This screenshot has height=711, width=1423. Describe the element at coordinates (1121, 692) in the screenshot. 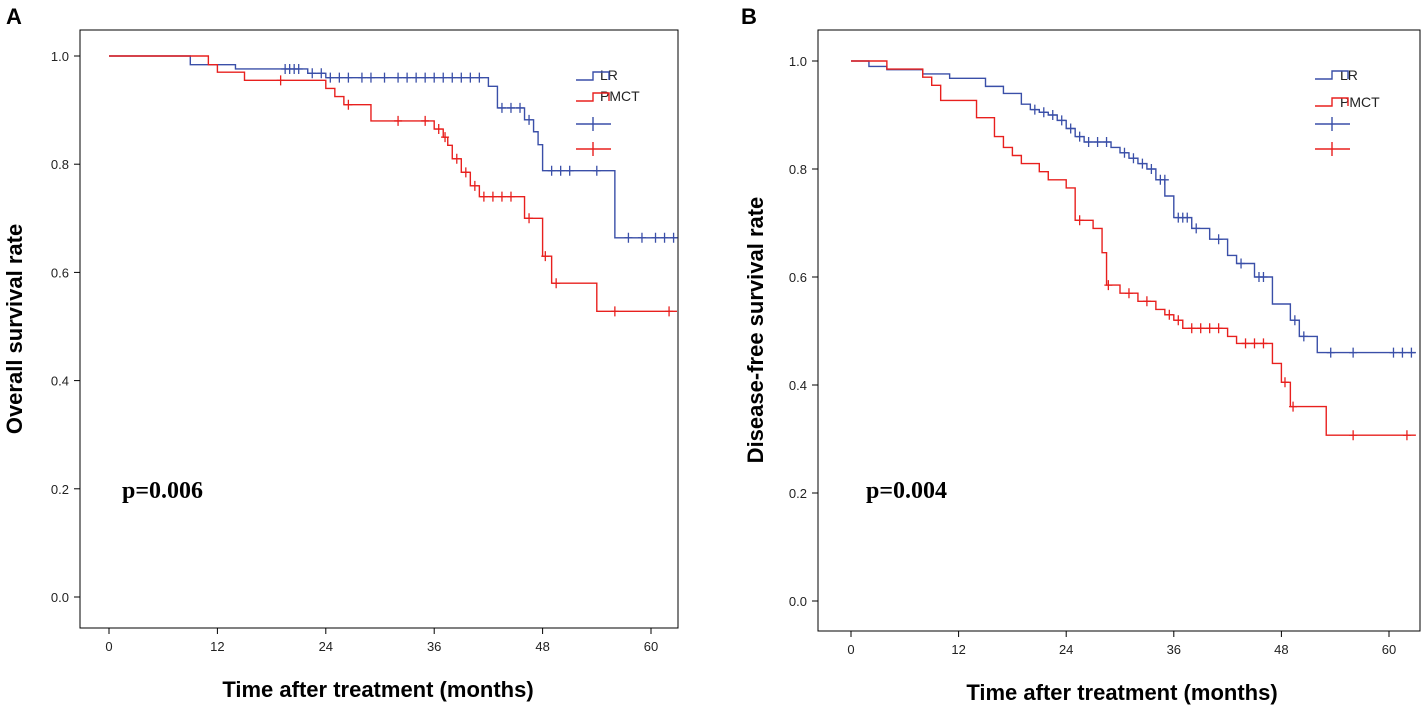

I see `panel-b-x-axis-title: Time after treatment (months)` at that location.